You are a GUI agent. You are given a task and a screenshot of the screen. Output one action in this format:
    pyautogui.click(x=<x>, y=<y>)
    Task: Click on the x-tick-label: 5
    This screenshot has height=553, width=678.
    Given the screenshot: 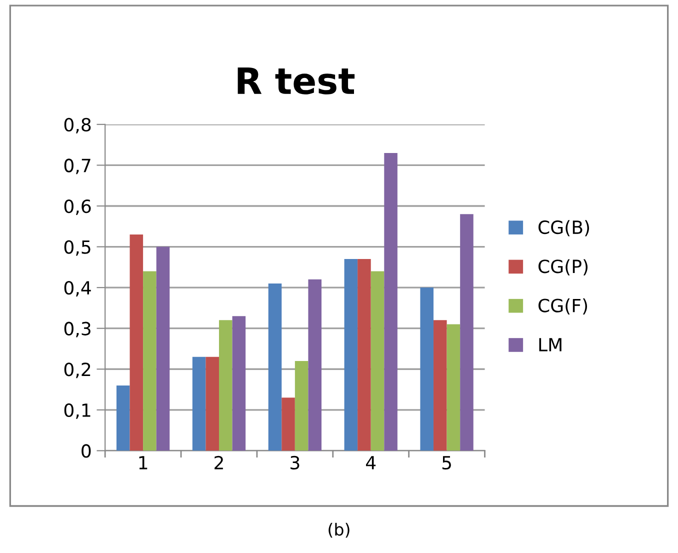 What is the action you would take?
    pyautogui.click(x=446, y=463)
    